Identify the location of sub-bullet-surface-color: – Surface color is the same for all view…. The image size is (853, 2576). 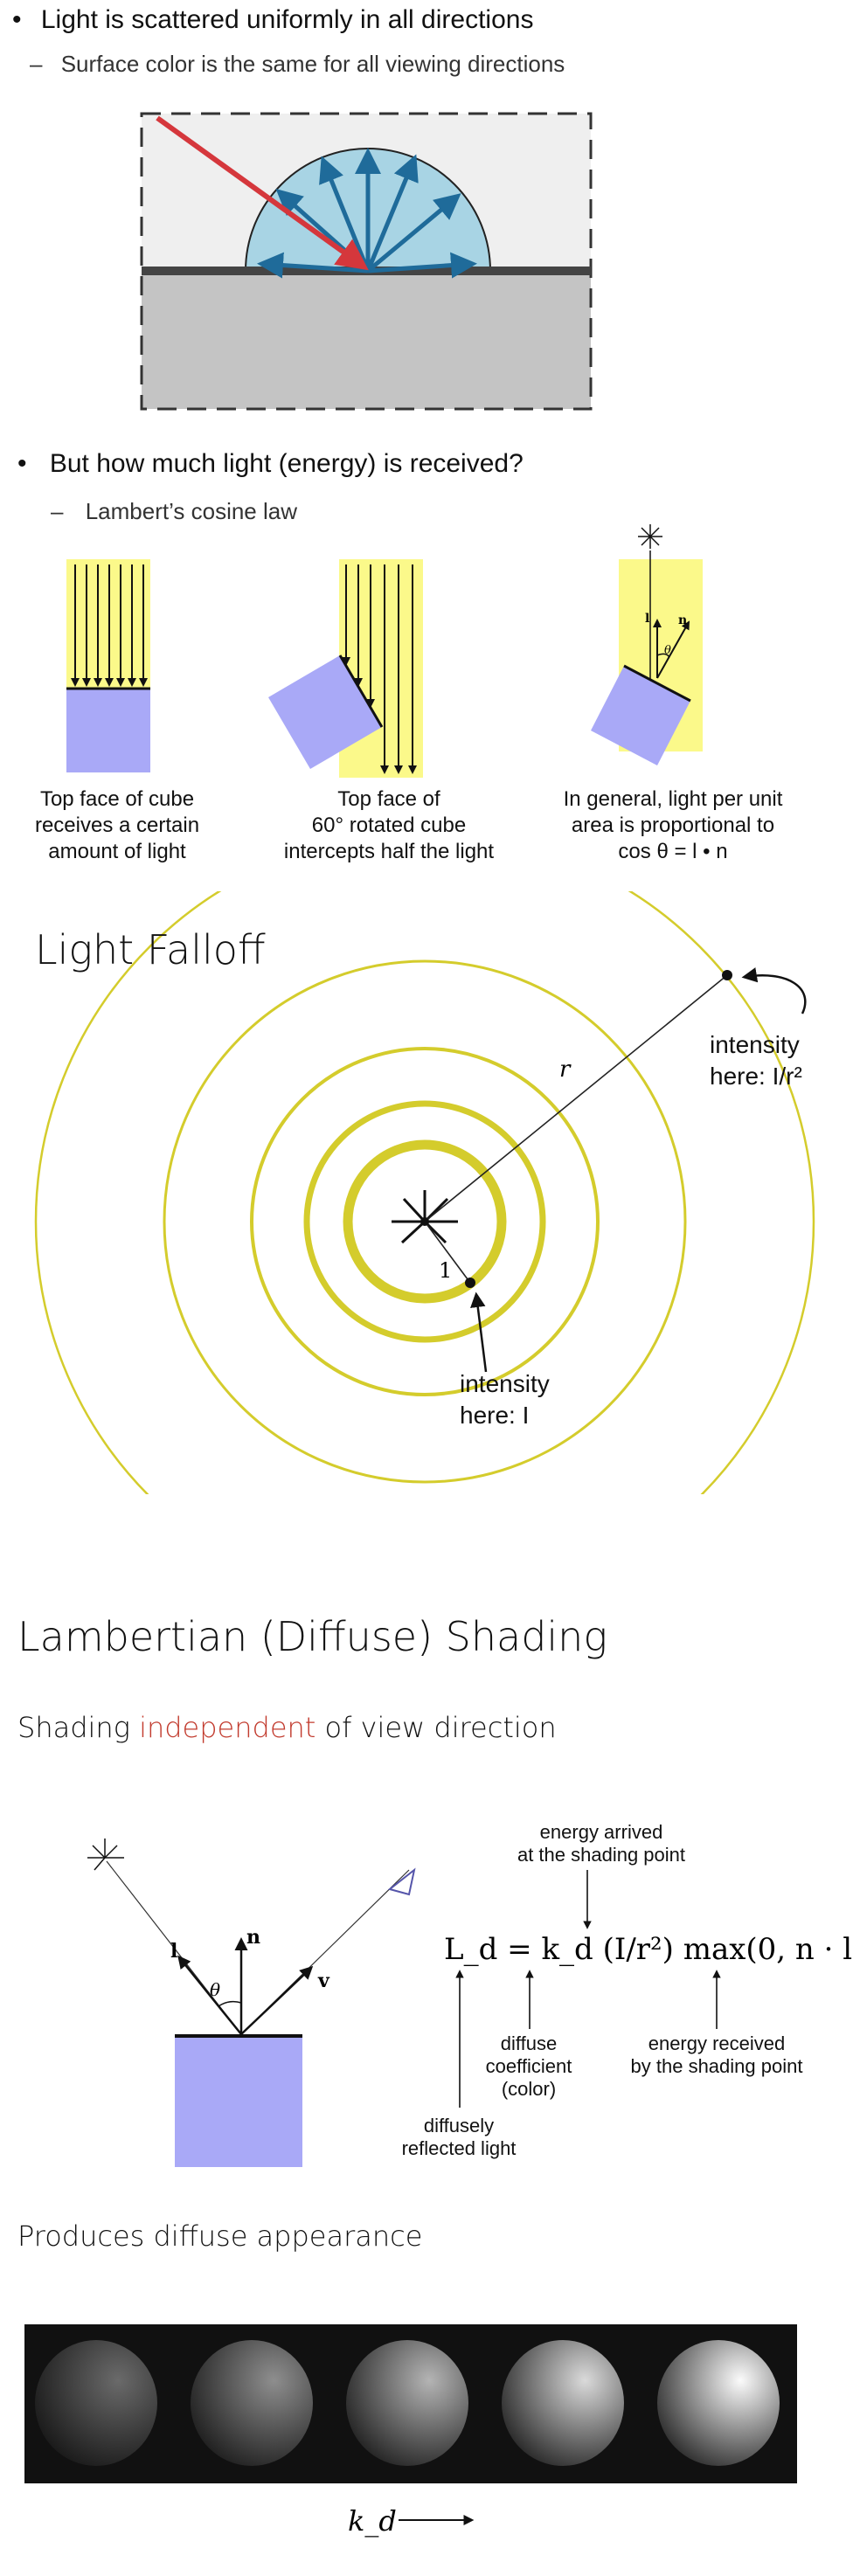
(297, 64).